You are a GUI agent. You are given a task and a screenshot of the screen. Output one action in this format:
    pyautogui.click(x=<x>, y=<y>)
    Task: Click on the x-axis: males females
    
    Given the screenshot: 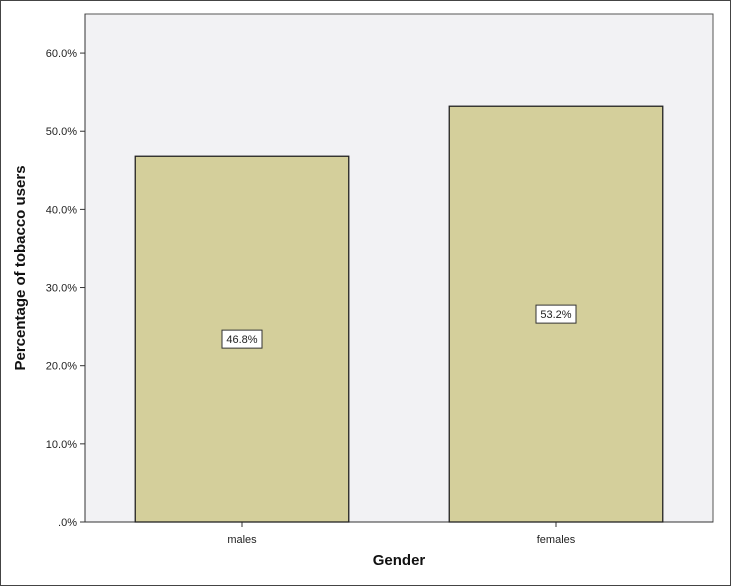 What is the action you would take?
    pyautogui.click(x=399, y=533)
    